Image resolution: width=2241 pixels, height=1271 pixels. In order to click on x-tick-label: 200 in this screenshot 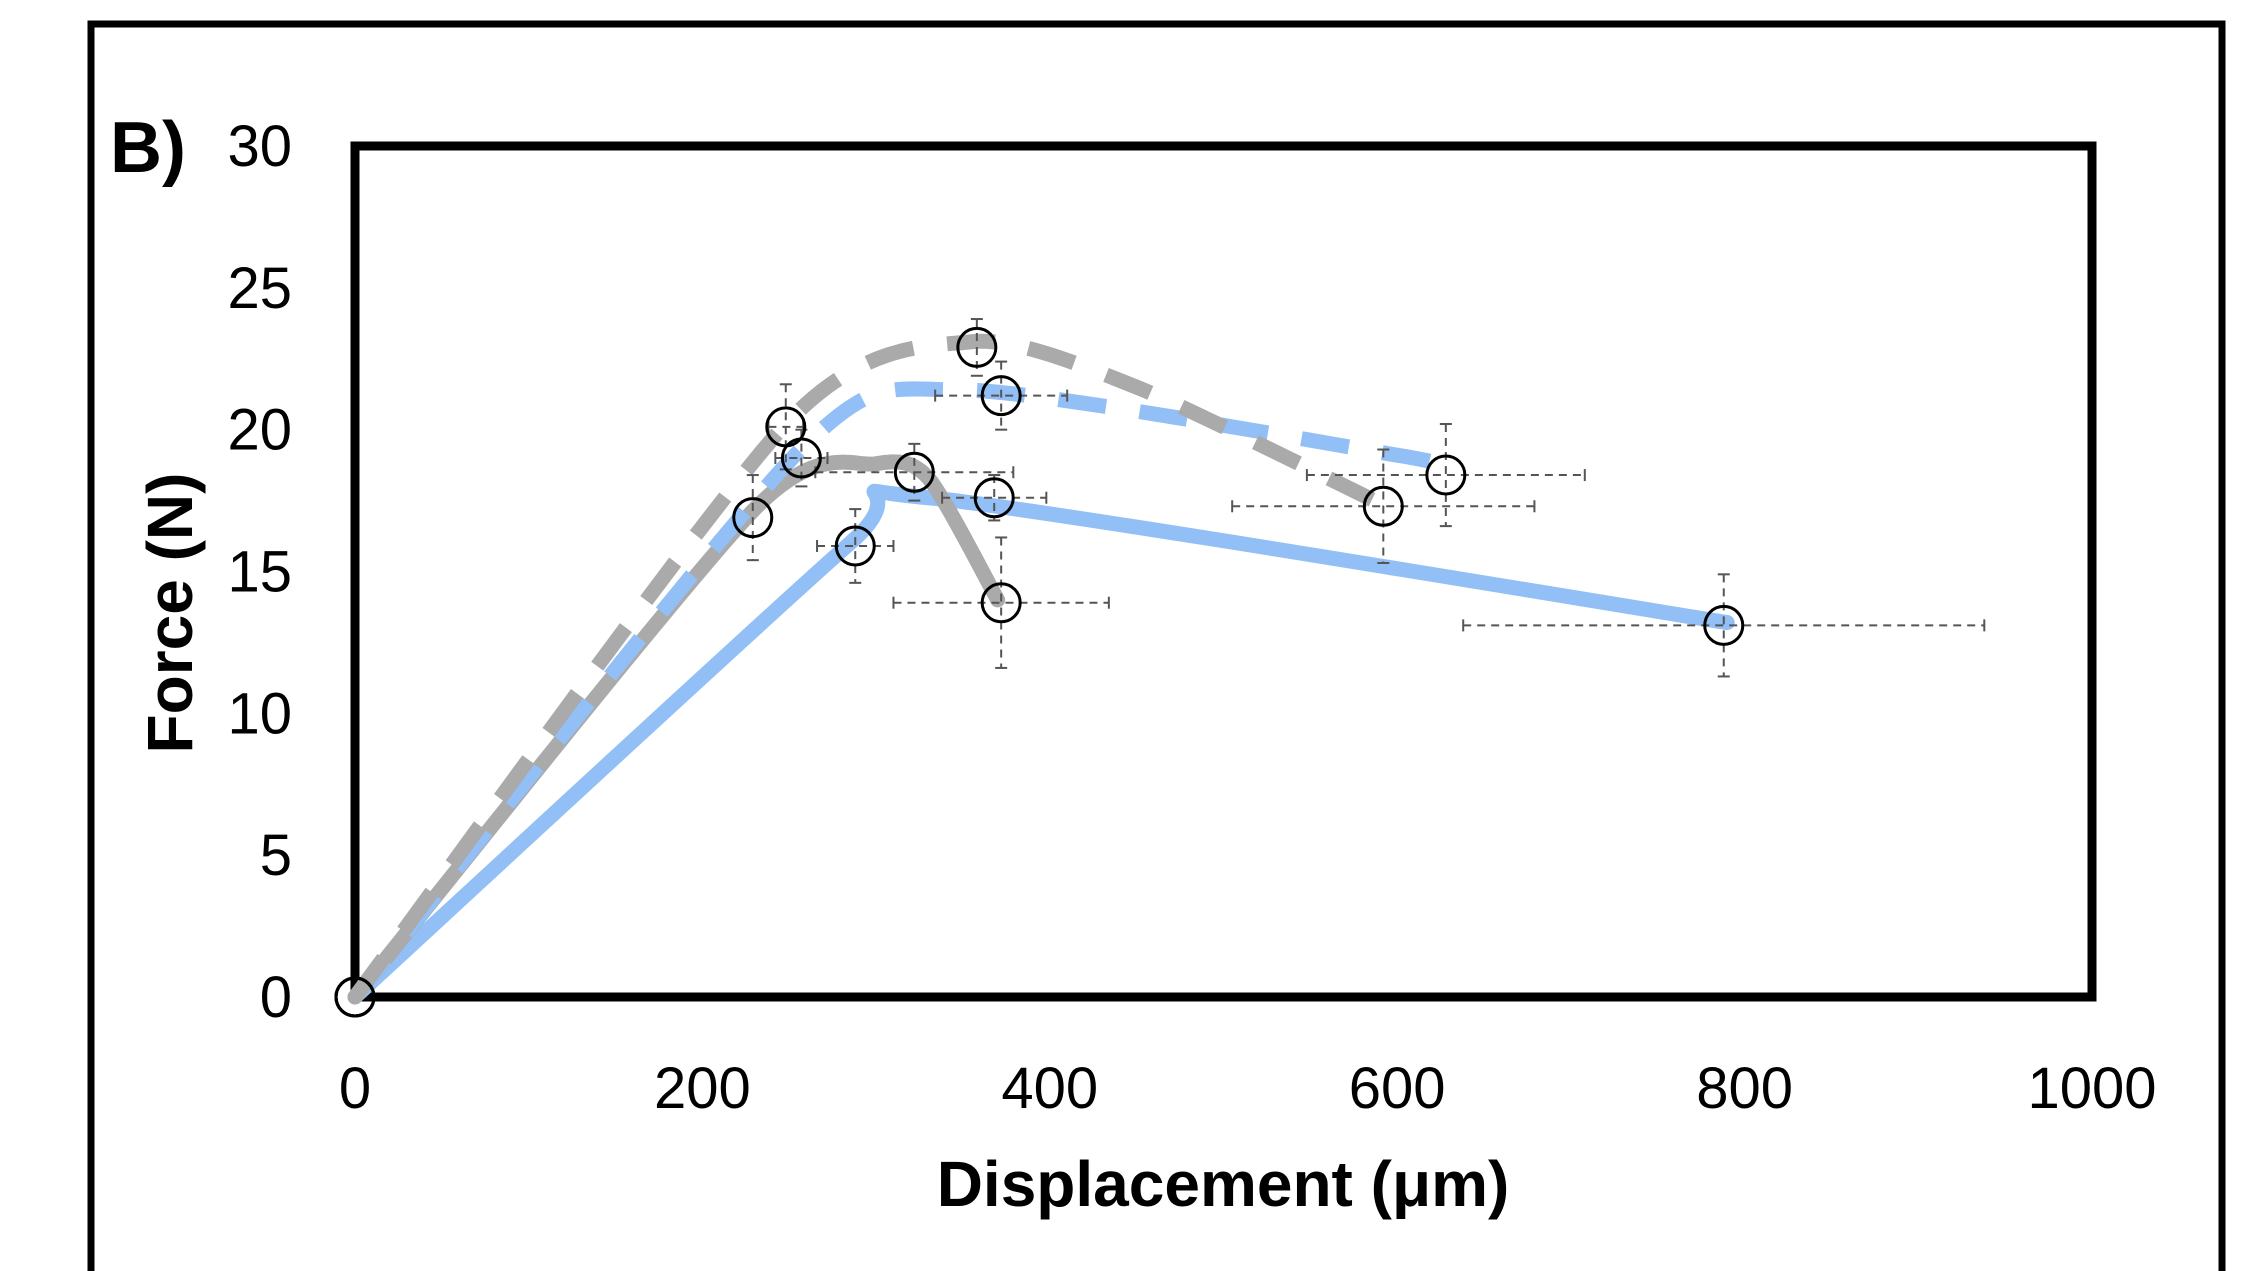, I will do `click(702, 1088)`.